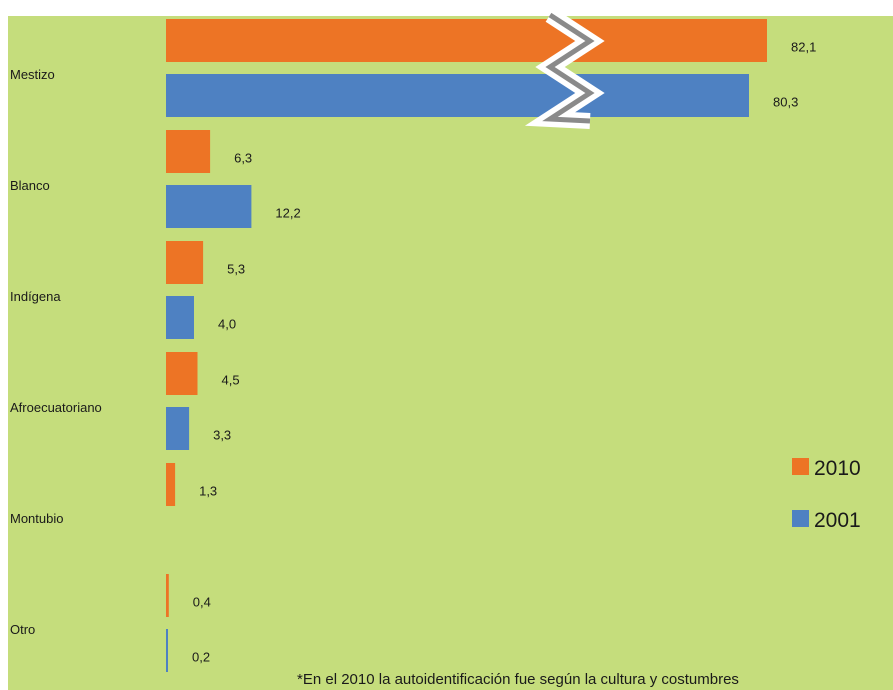 The width and height of the screenshot is (893, 690). What do you see at coordinates (457, 95) in the screenshot?
I see `bar-2001-mestizo` at bounding box center [457, 95].